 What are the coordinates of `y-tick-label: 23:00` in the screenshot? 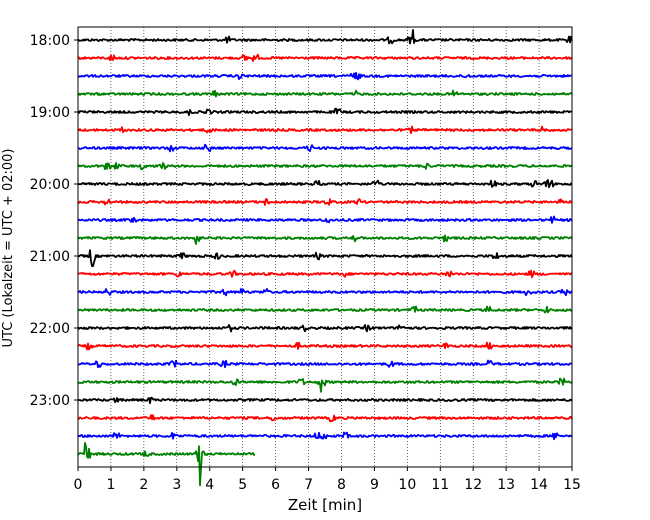 It's located at (50, 401).